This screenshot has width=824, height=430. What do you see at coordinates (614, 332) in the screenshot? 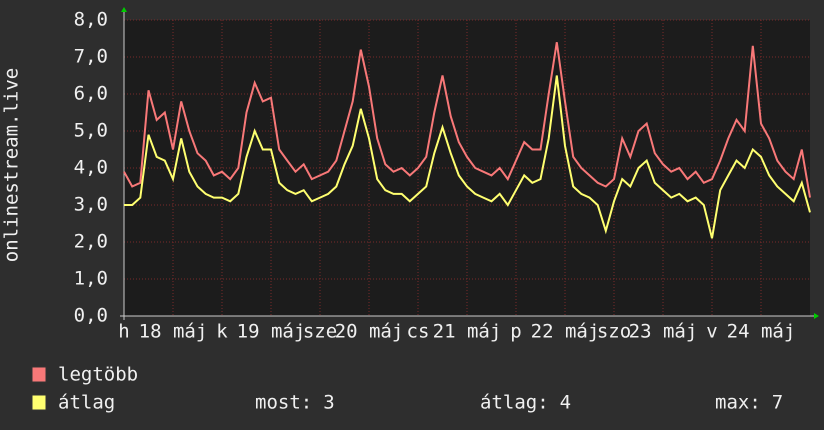
I see `x-tick-label: szo` at bounding box center [614, 332].